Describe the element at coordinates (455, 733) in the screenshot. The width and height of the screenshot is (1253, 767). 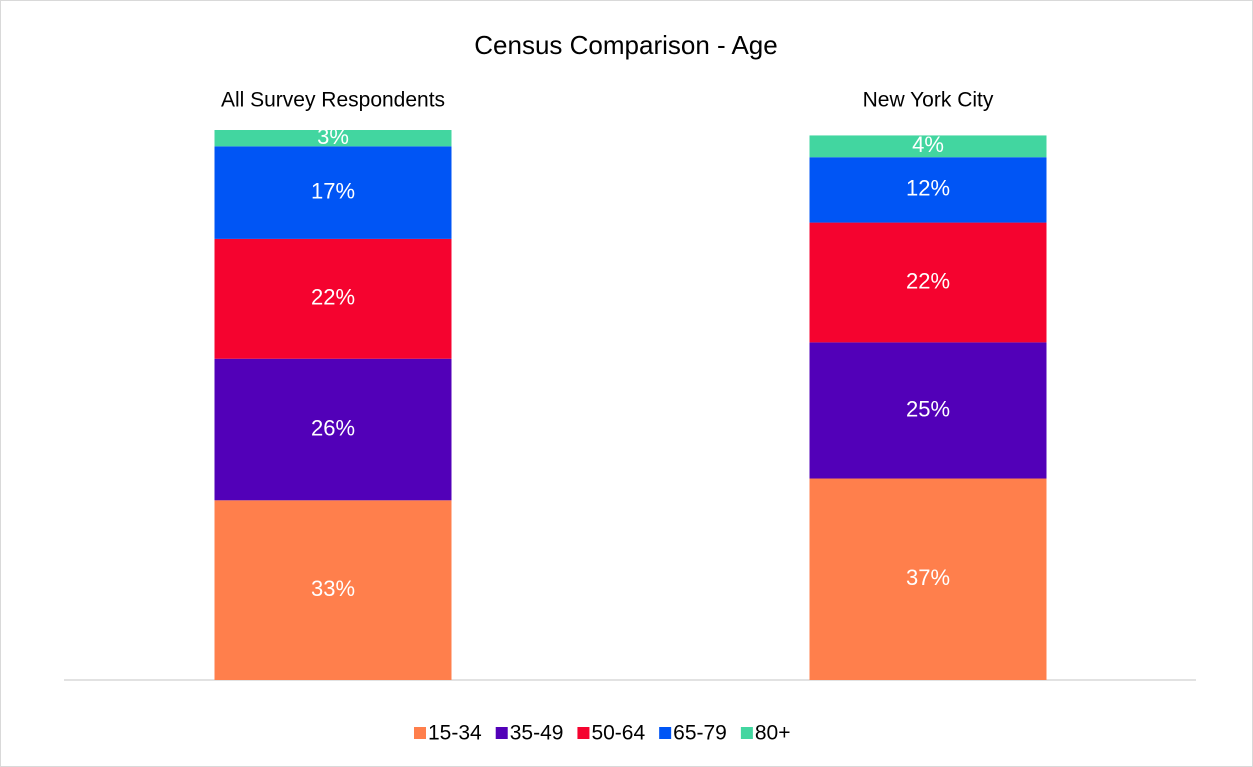
I see `legend-label: 15-34` at that location.